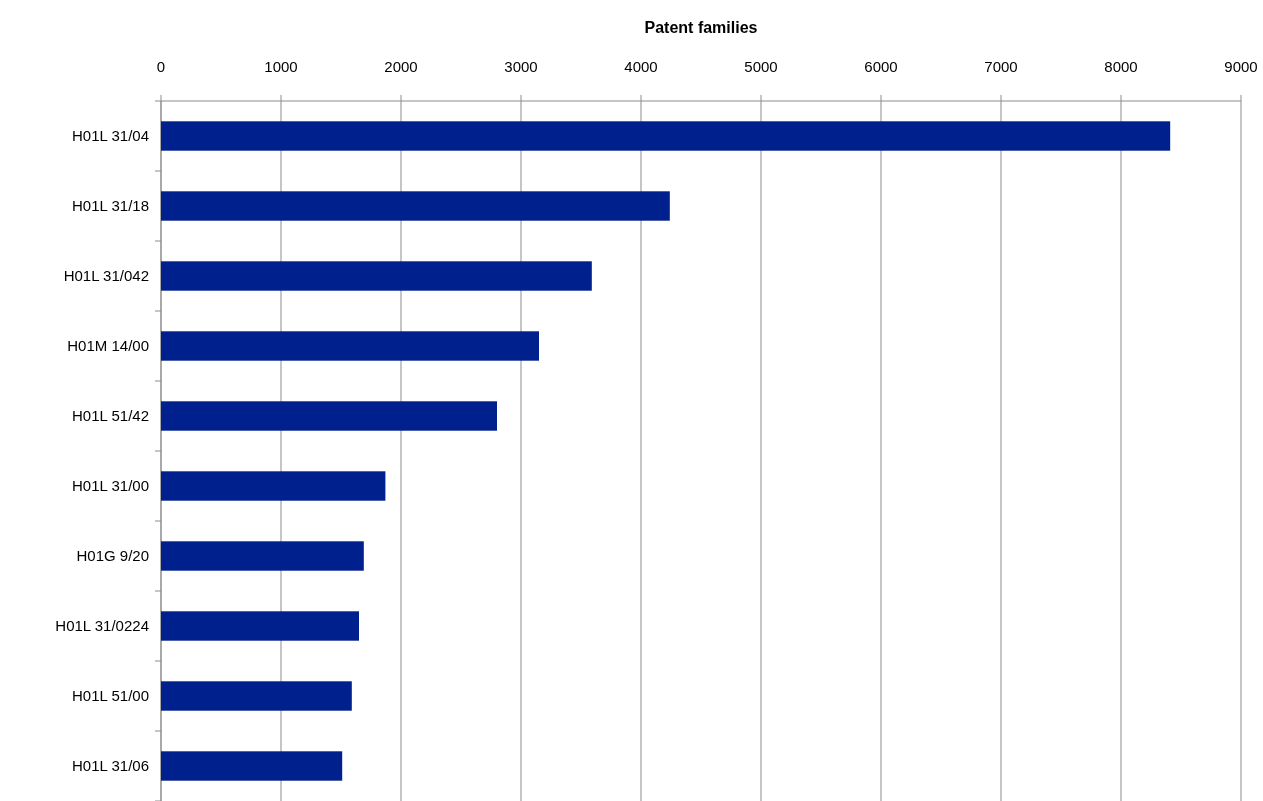  What do you see at coordinates (102, 626) in the screenshot?
I see `y-tick-label: H01L 31/0224` at bounding box center [102, 626].